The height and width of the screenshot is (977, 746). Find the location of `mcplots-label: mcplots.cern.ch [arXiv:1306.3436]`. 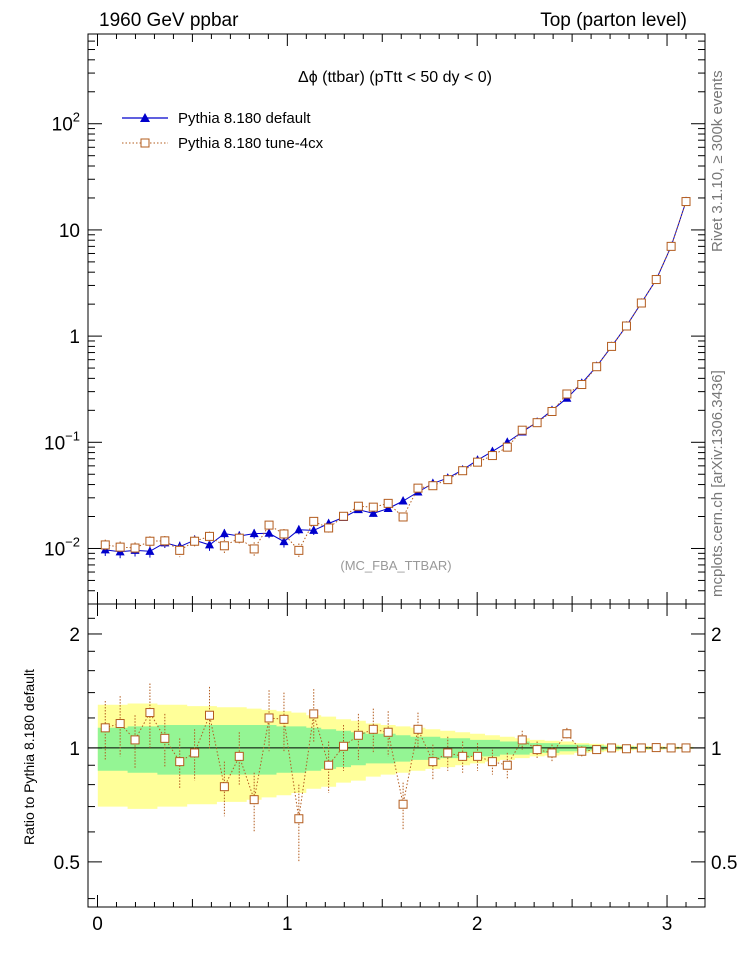

mcplots-label: mcplots.cern.ch [arXiv:1306.3436] is located at coordinates (717, 483).